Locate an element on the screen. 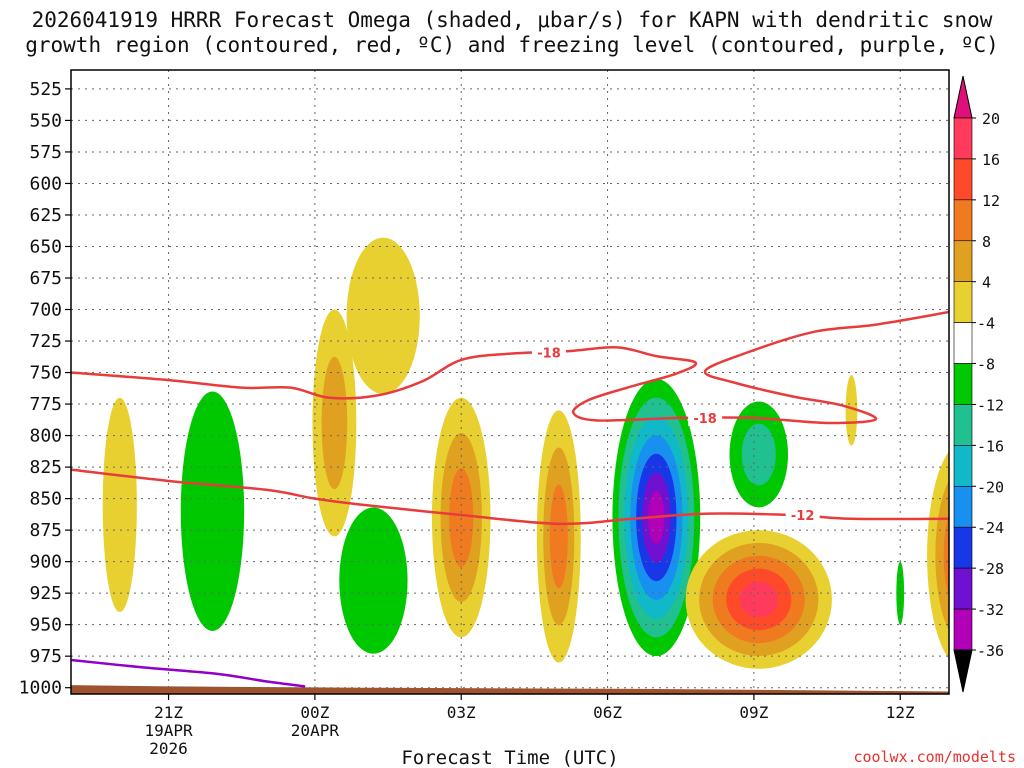 This screenshot has height=768, width=1024. y-tick-label-725: 725 is located at coordinates (45, 341).